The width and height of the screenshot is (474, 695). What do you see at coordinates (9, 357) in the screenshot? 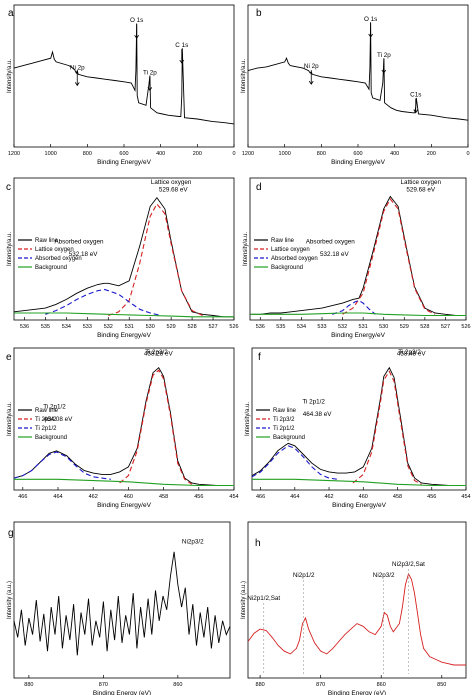
I see `panel-label-e: e` at bounding box center [9, 357].